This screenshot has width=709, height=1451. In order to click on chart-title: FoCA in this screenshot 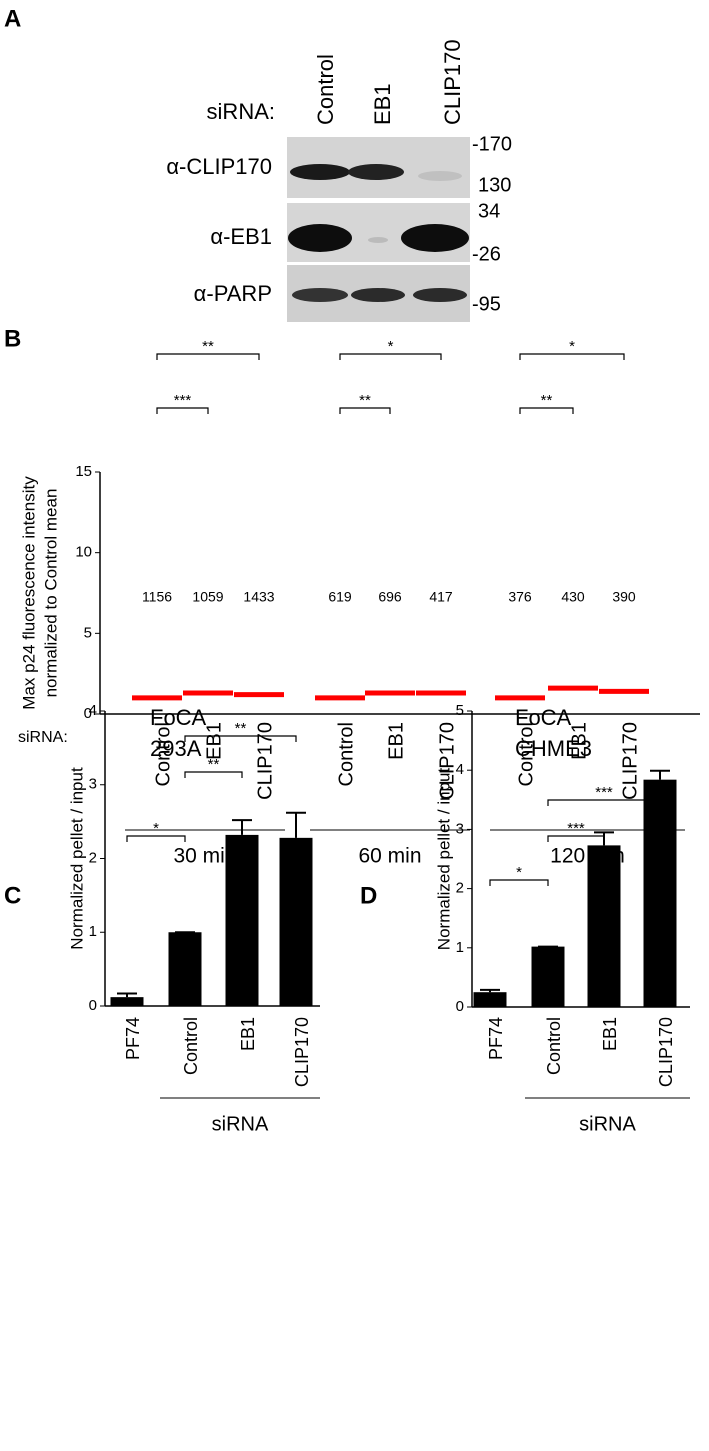, I will do `click(543, 717)`.